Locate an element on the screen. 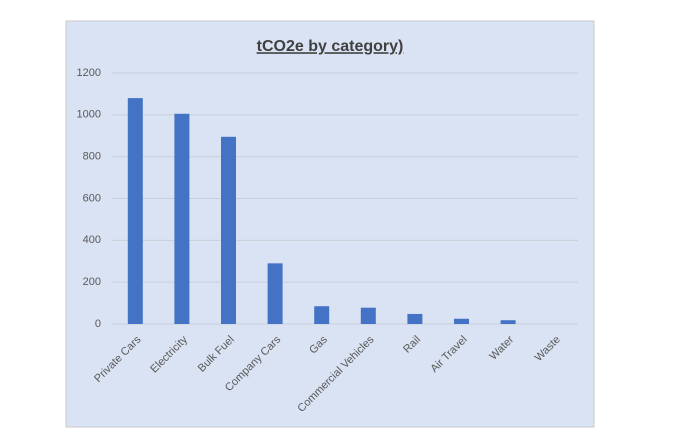 The height and width of the screenshot is (442, 680). y-tick-label: 200 is located at coordinates (92, 282).